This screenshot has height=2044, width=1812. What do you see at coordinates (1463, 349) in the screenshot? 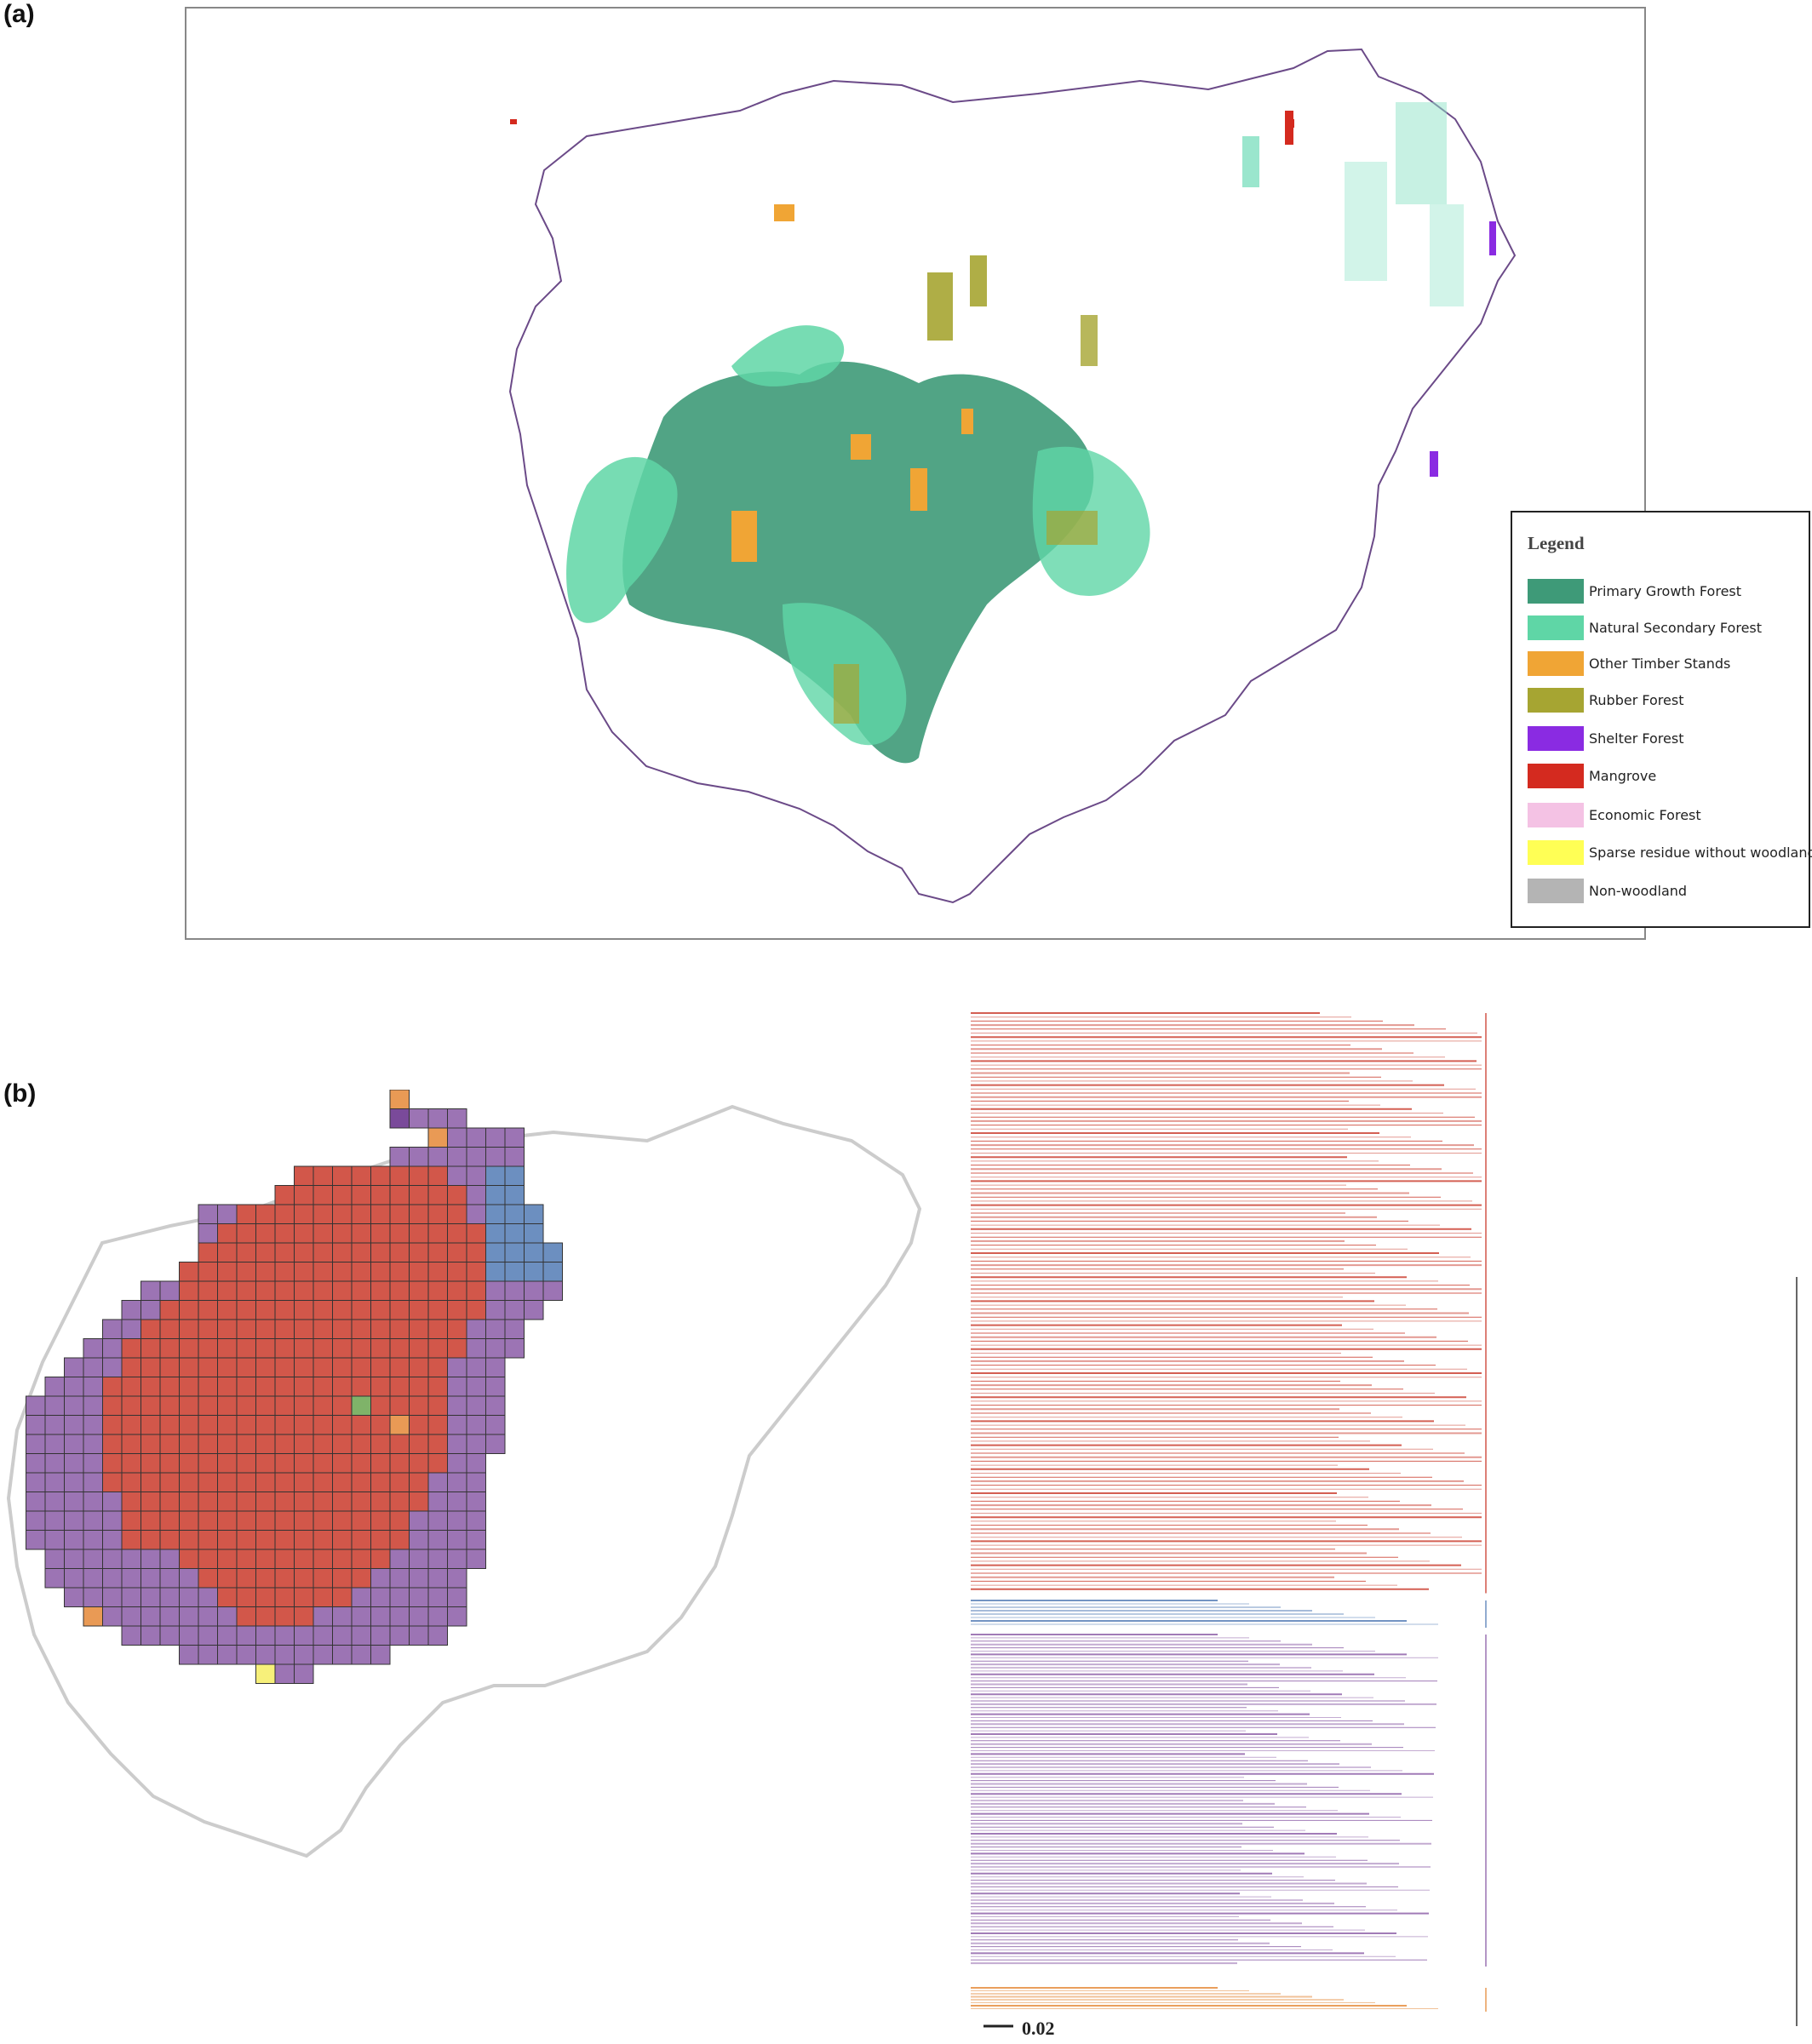
I see `shelter-forest-marks` at bounding box center [1463, 349].